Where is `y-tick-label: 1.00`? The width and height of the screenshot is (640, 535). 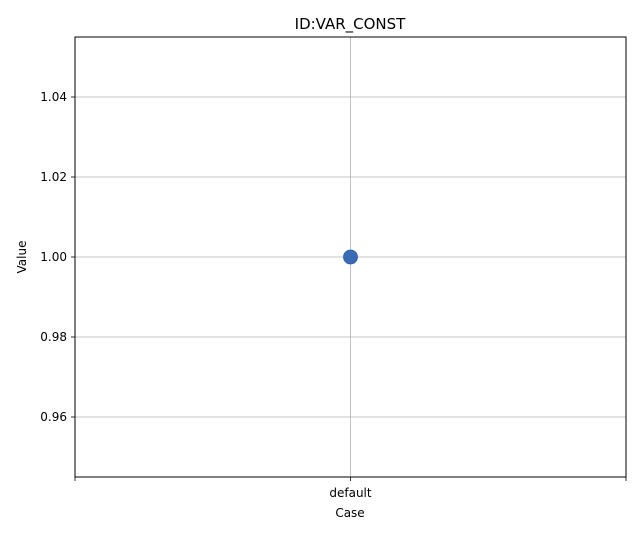
y-tick-label: 1.00 is located at coordinates (53, 257).